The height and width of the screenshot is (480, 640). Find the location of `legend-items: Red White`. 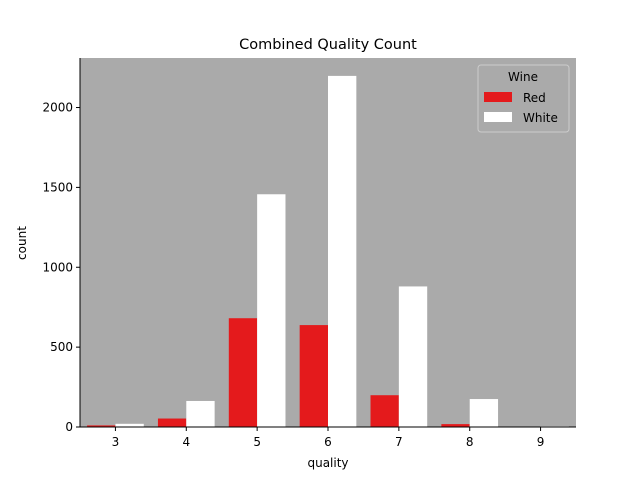

legend-items: Red White is located at coordinates (521, 108).